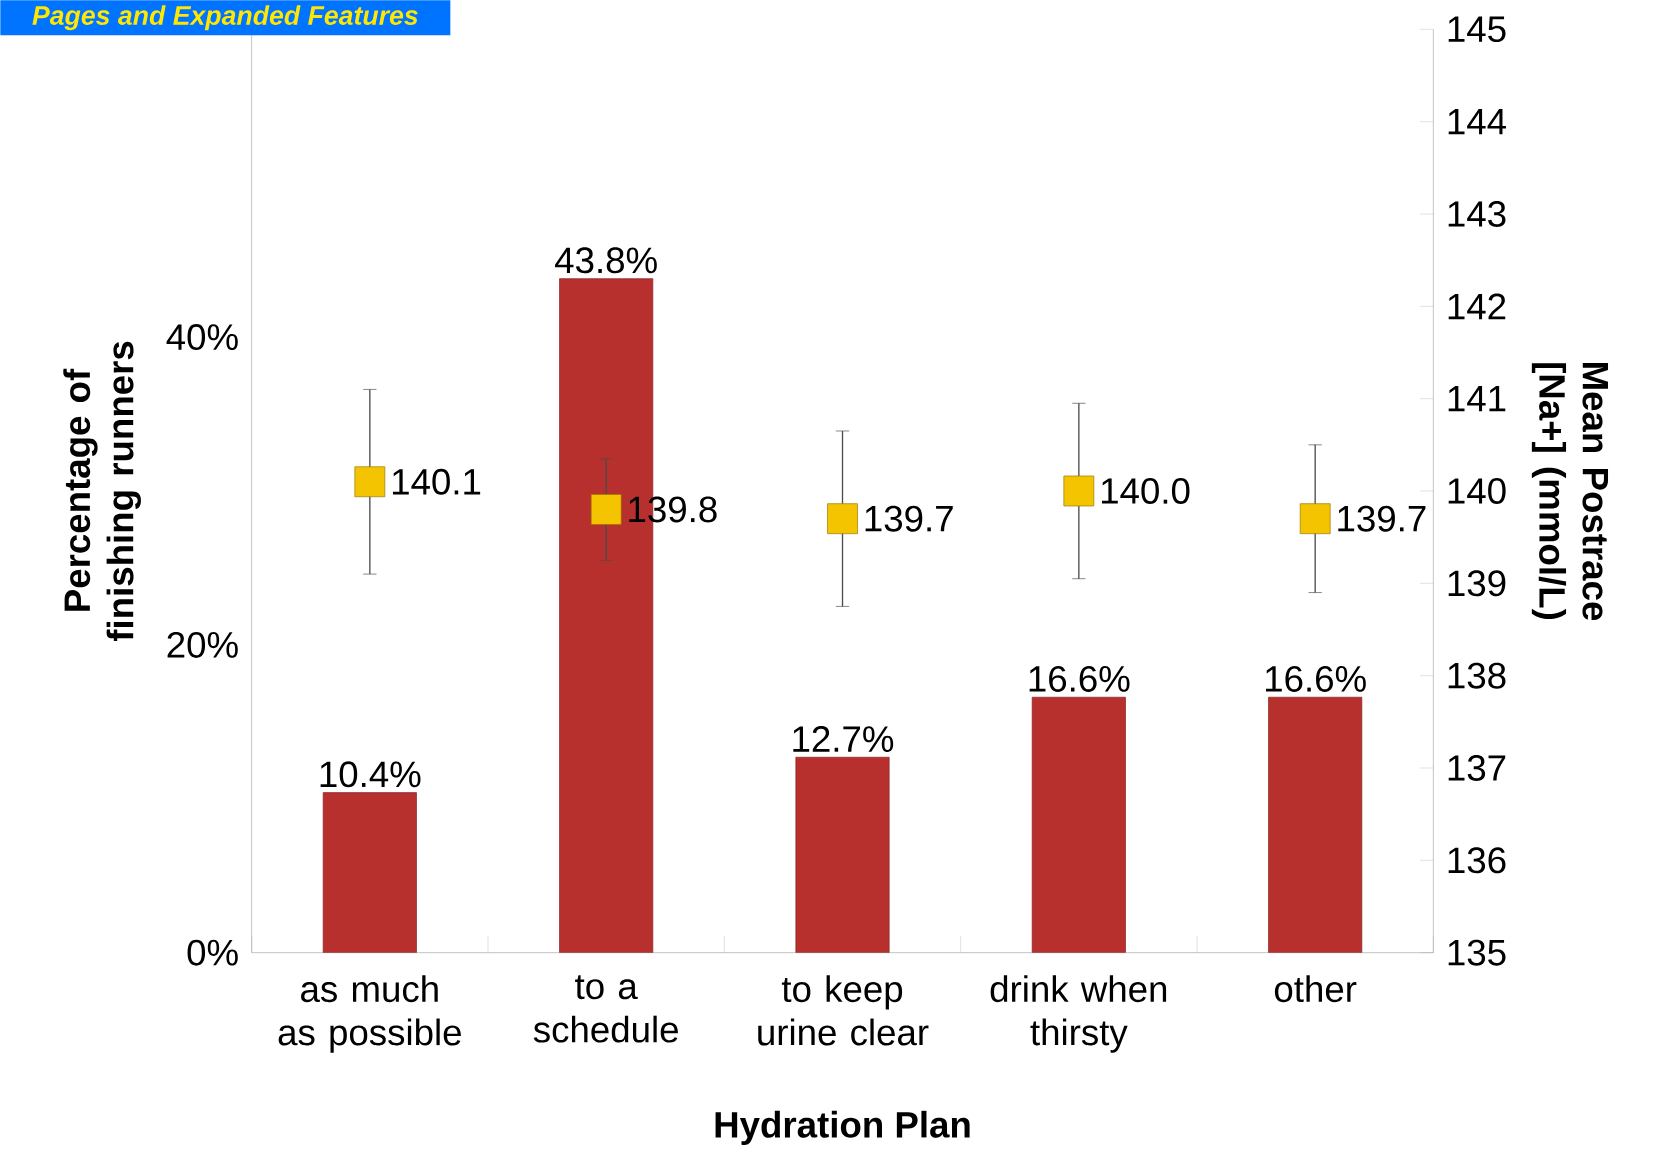 The height and width of the screenshot is (1161, 1674). What do you see at coordinates (225, 18) in the screenshot?
I see `annotation: Pages and Expanded Features` at bounding box center [225, 18].